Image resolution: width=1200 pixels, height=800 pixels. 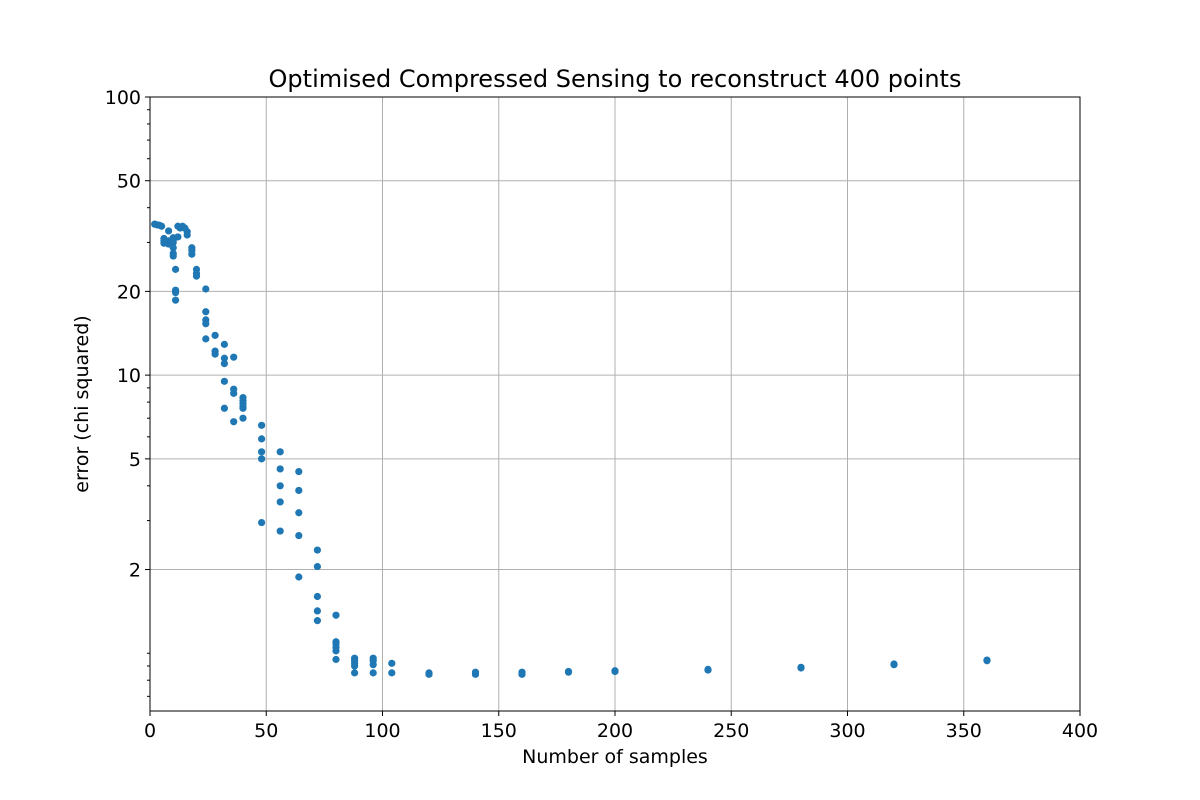 I want to click on x-tick-label: 0, so click(x=150, y=731).